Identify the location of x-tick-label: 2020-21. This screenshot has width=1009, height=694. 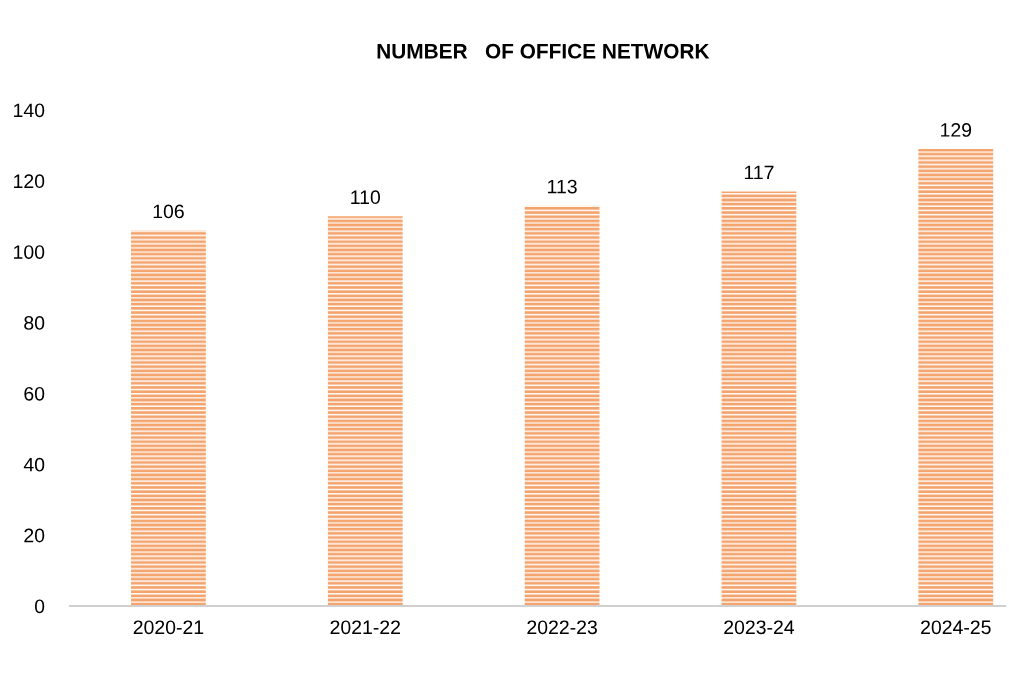
(168, 627).